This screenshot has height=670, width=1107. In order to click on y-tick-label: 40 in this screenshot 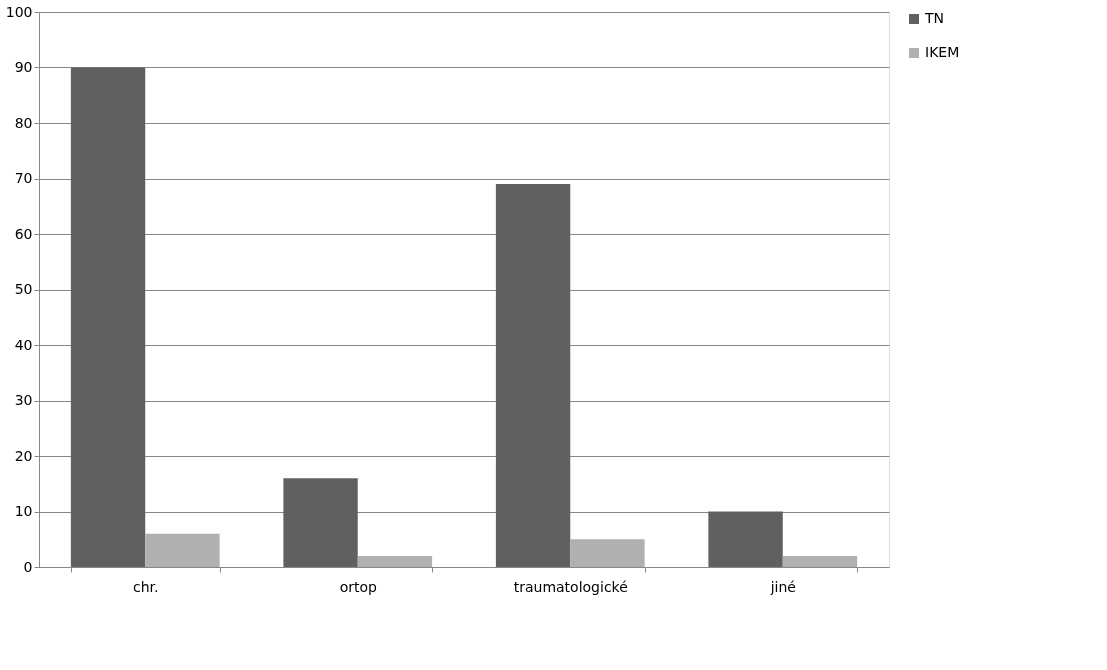, I will do `click(23, 344)`.